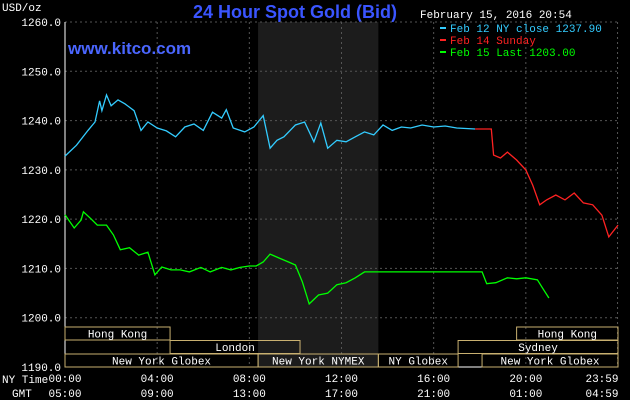 Image resolution: width=630 pixels, height=400 pixels. Describe the element at coordinates (601, 380) in the screenshot. I see `x-tick-label: 23:59` at that location.